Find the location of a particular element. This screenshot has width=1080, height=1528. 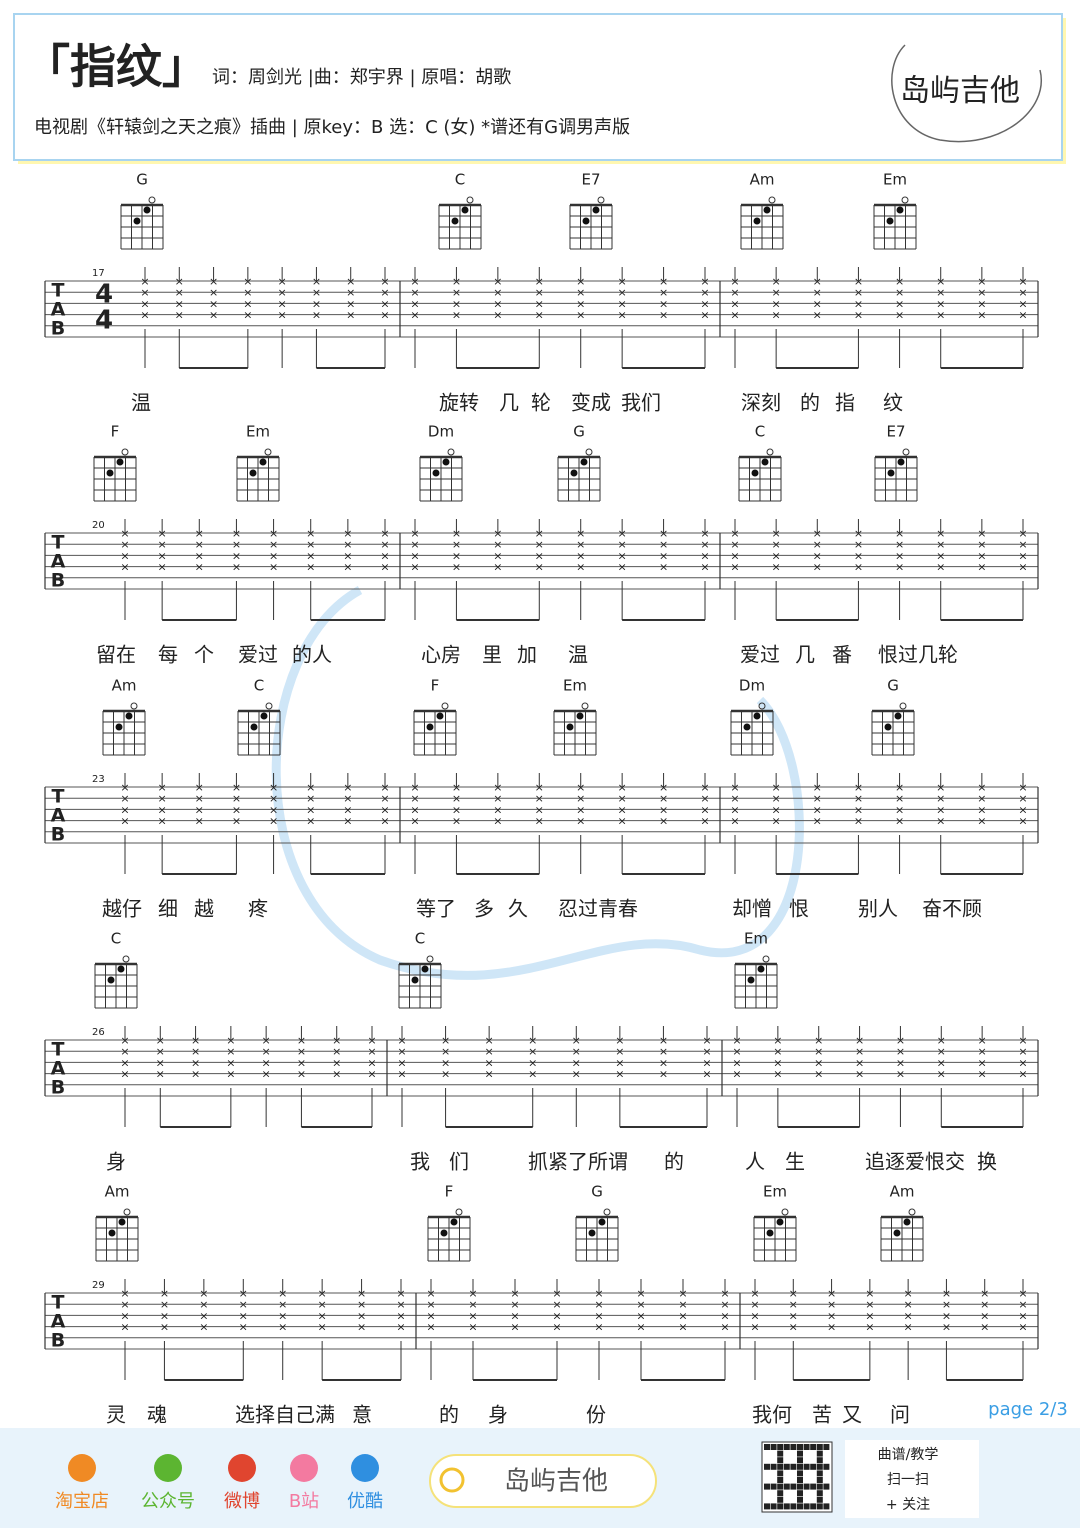

lyric: 变成 is located at coordinates (591, 403).